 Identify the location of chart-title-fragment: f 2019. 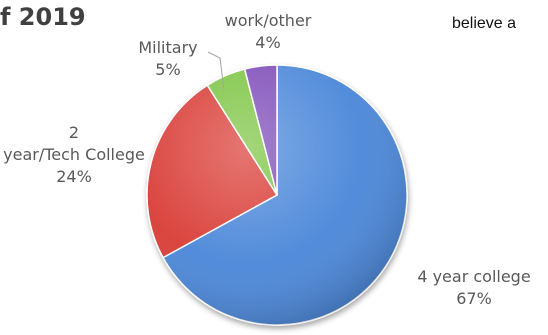
(43, 17).